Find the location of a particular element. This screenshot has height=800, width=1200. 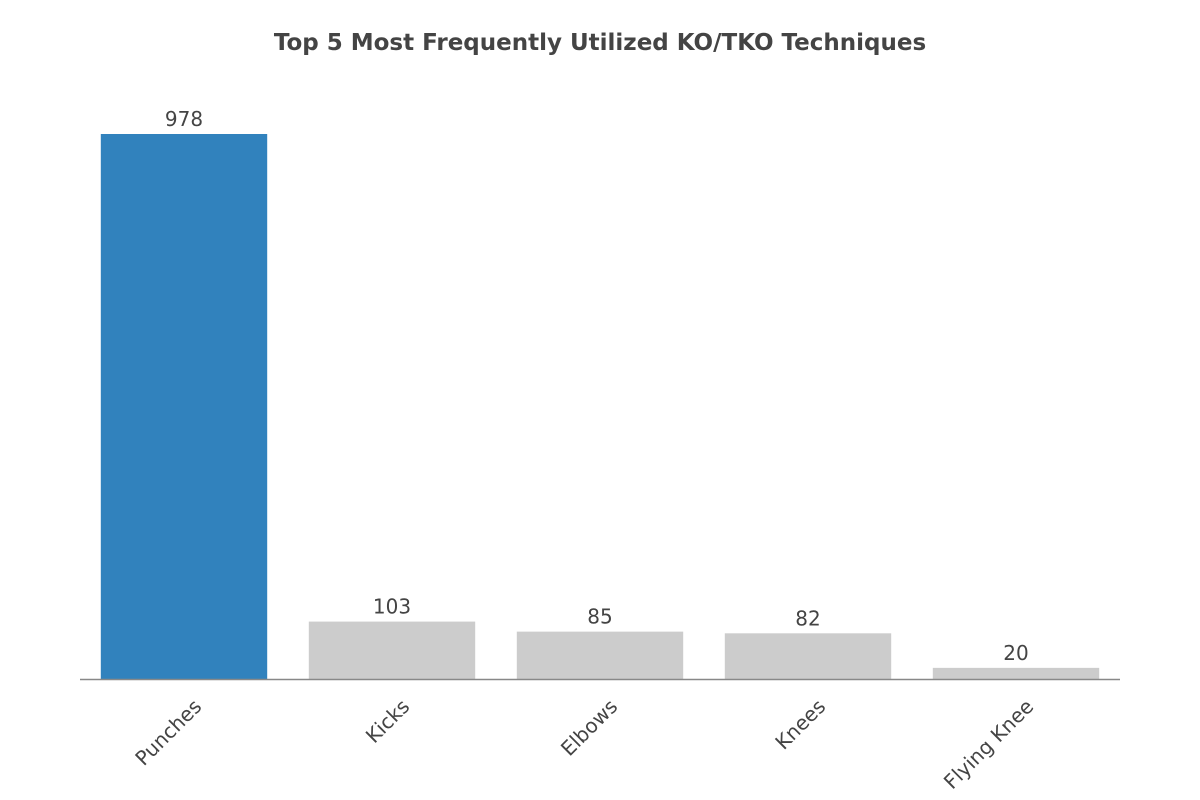

bar-kicks is located at coordinates (392, 650).